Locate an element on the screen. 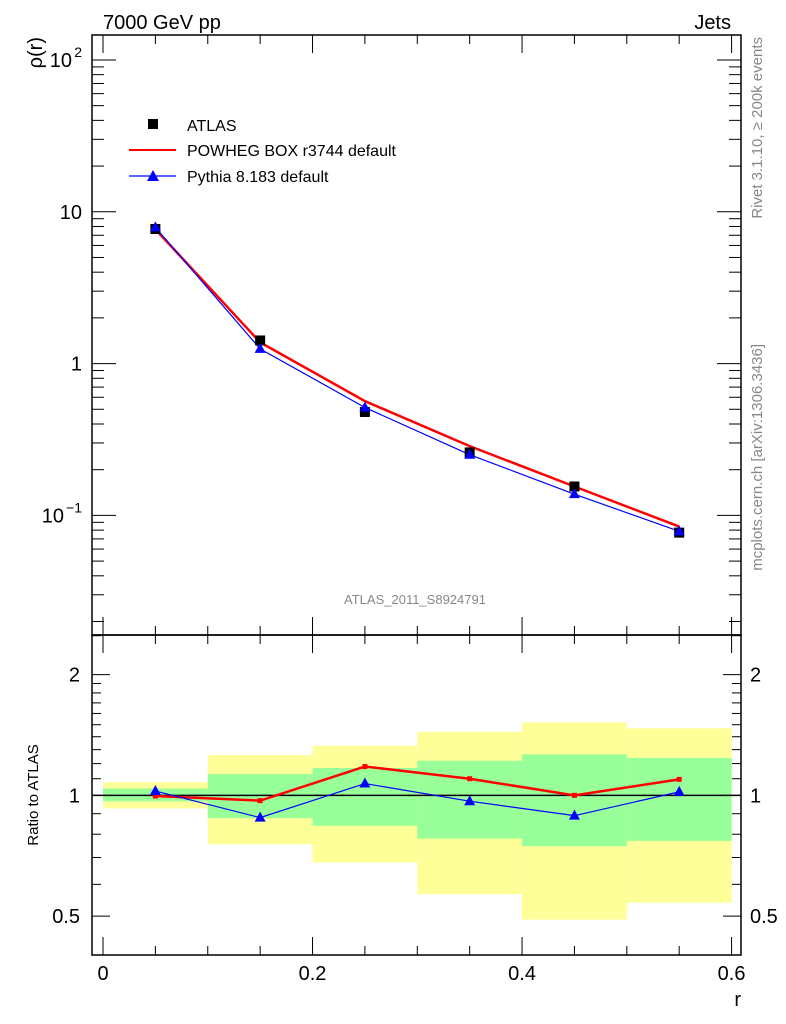  main-y-axis-label: ρ(r) is located at coordinates (36, 52).